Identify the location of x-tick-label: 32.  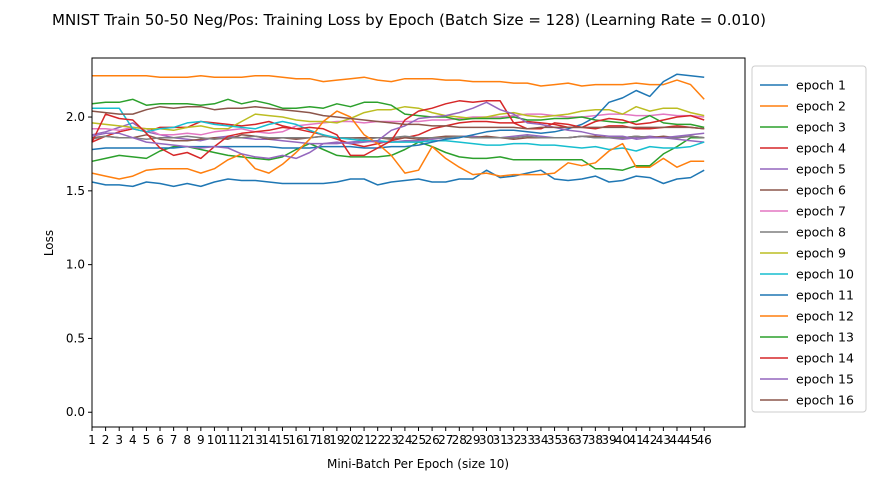
(513, 440).